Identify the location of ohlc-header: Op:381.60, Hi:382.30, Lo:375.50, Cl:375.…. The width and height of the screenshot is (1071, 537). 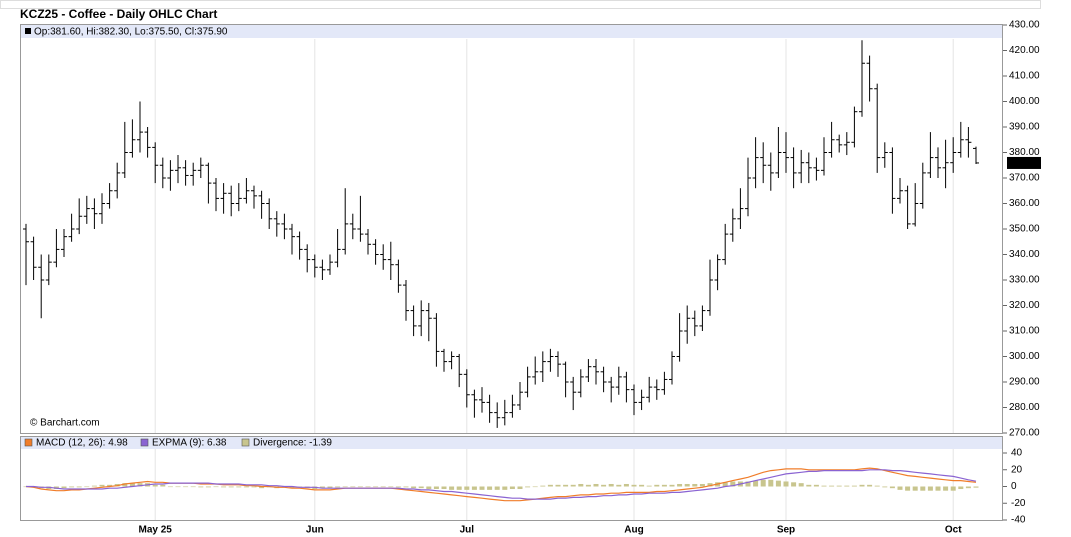
(131, 32).